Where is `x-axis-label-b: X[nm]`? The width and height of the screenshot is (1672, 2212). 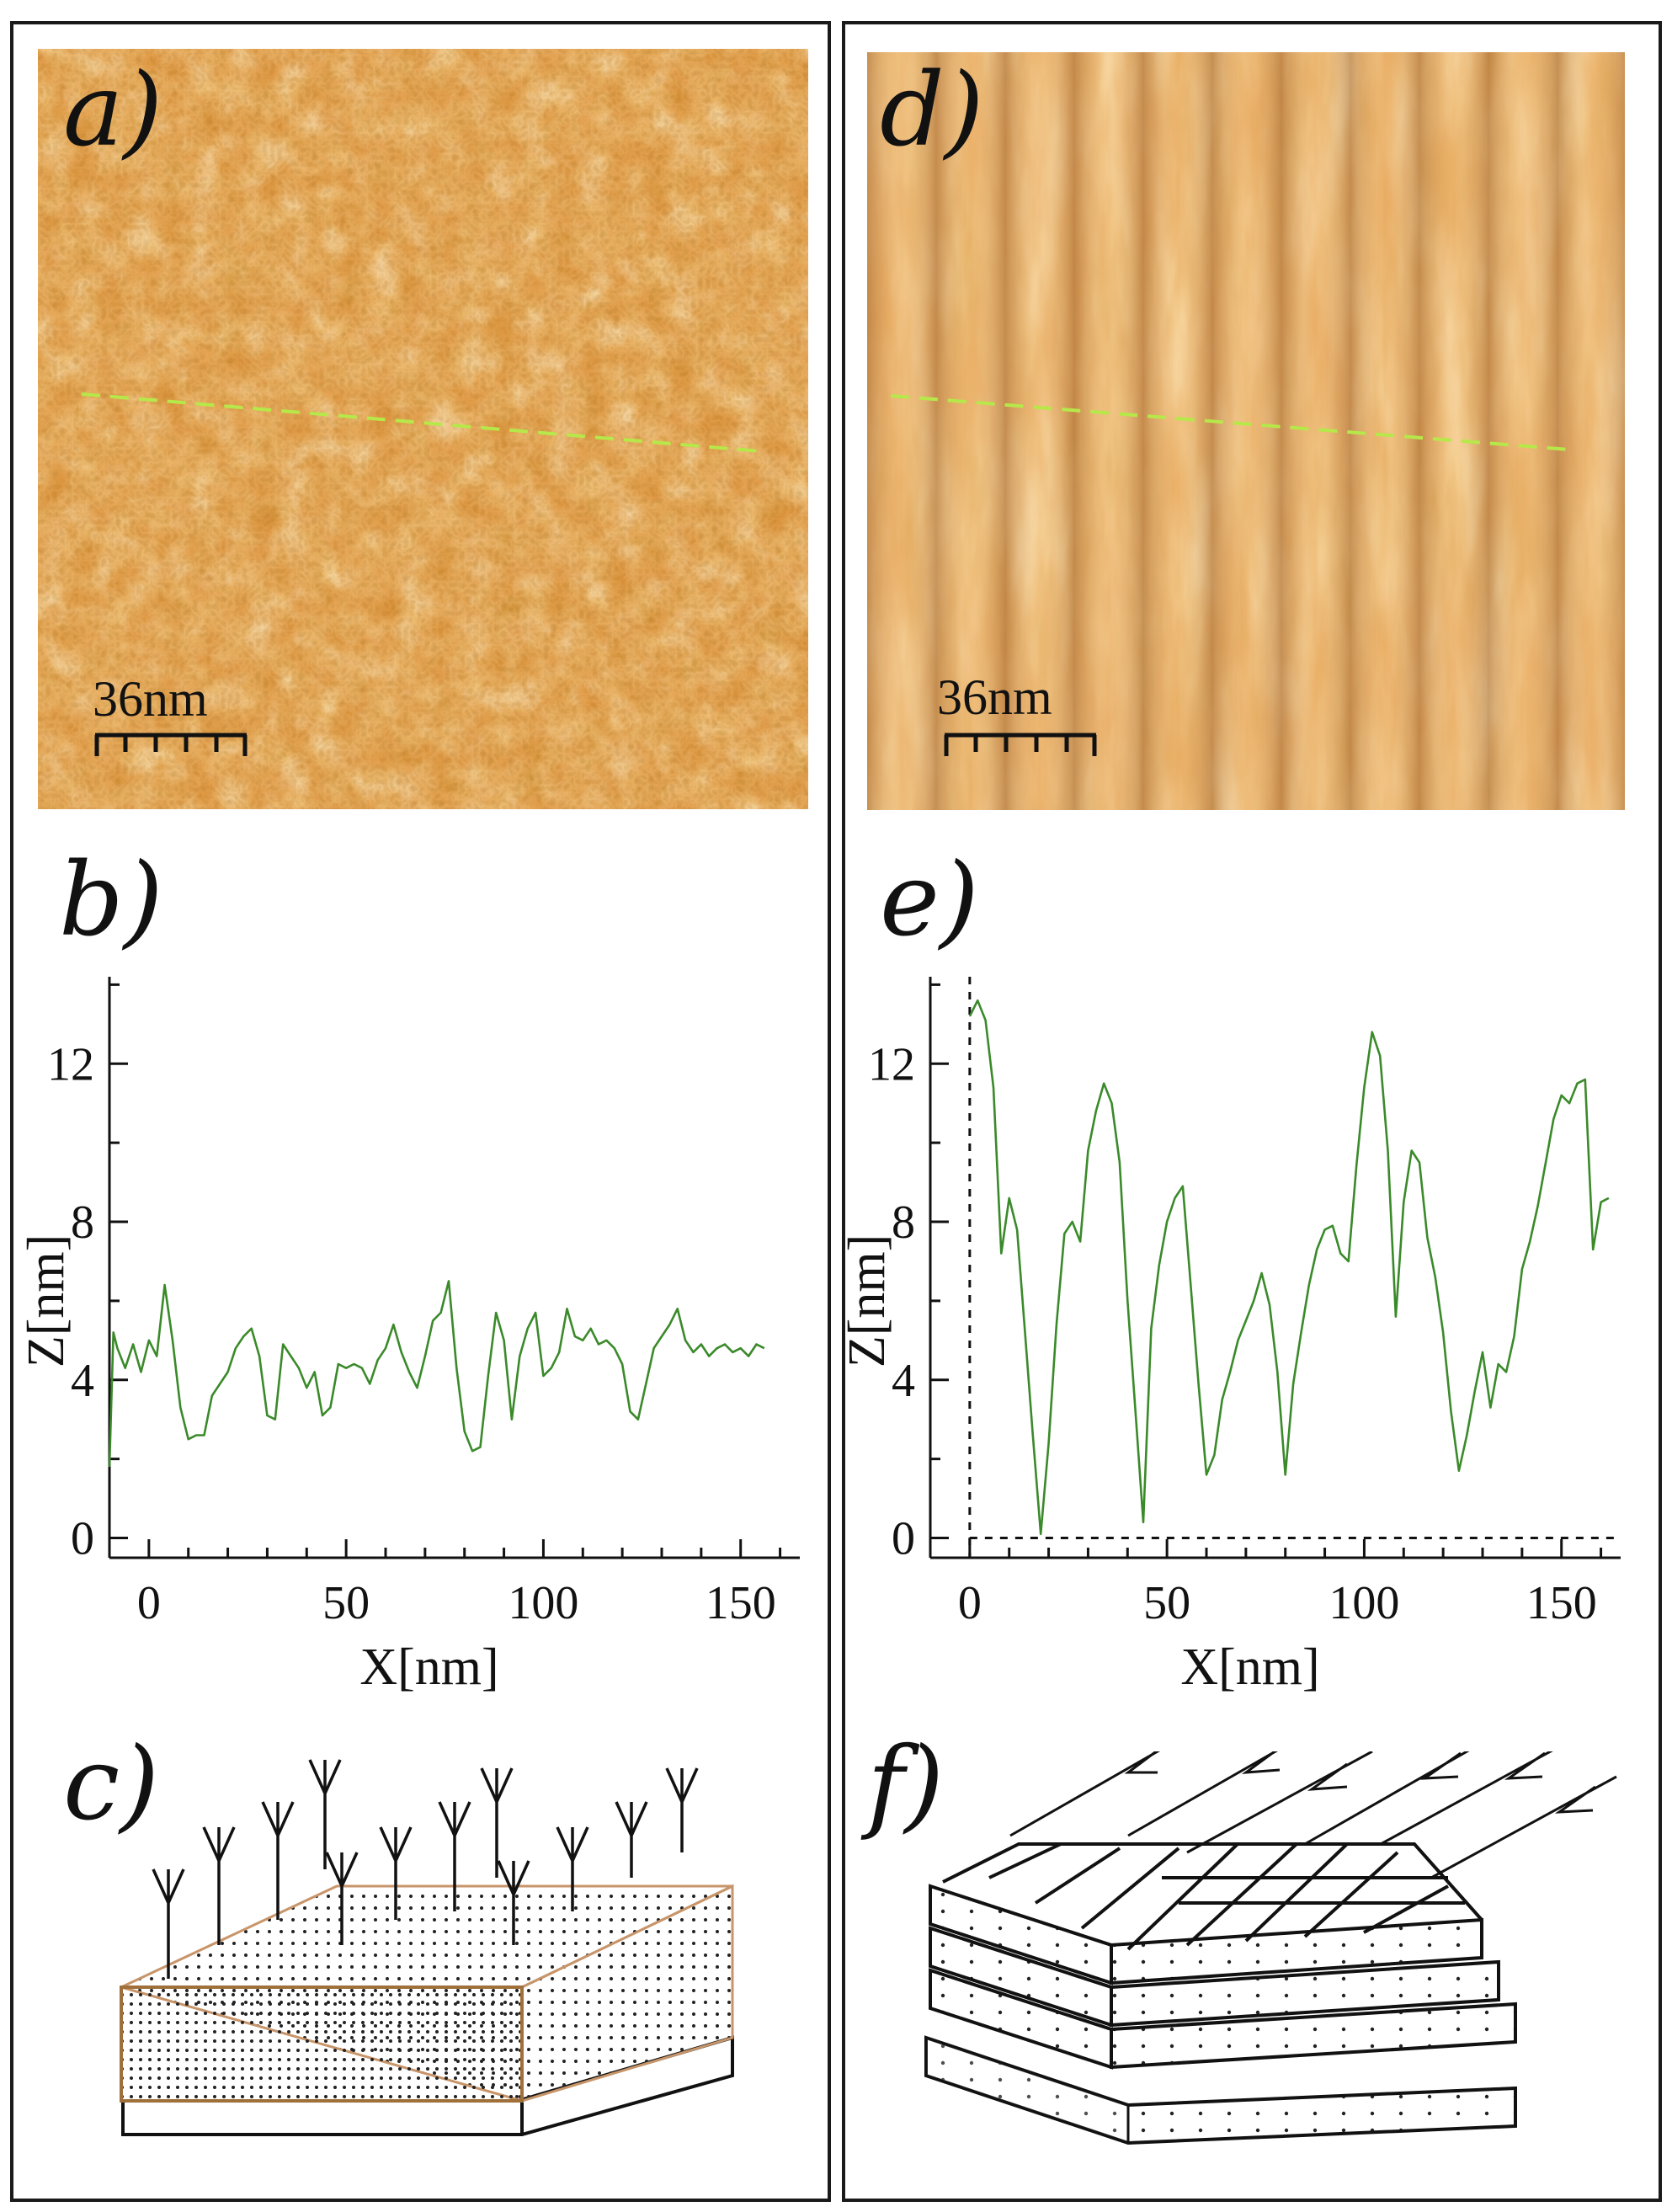
x-axis-label-b: X[nm] is located at coordinates (428, 1668).